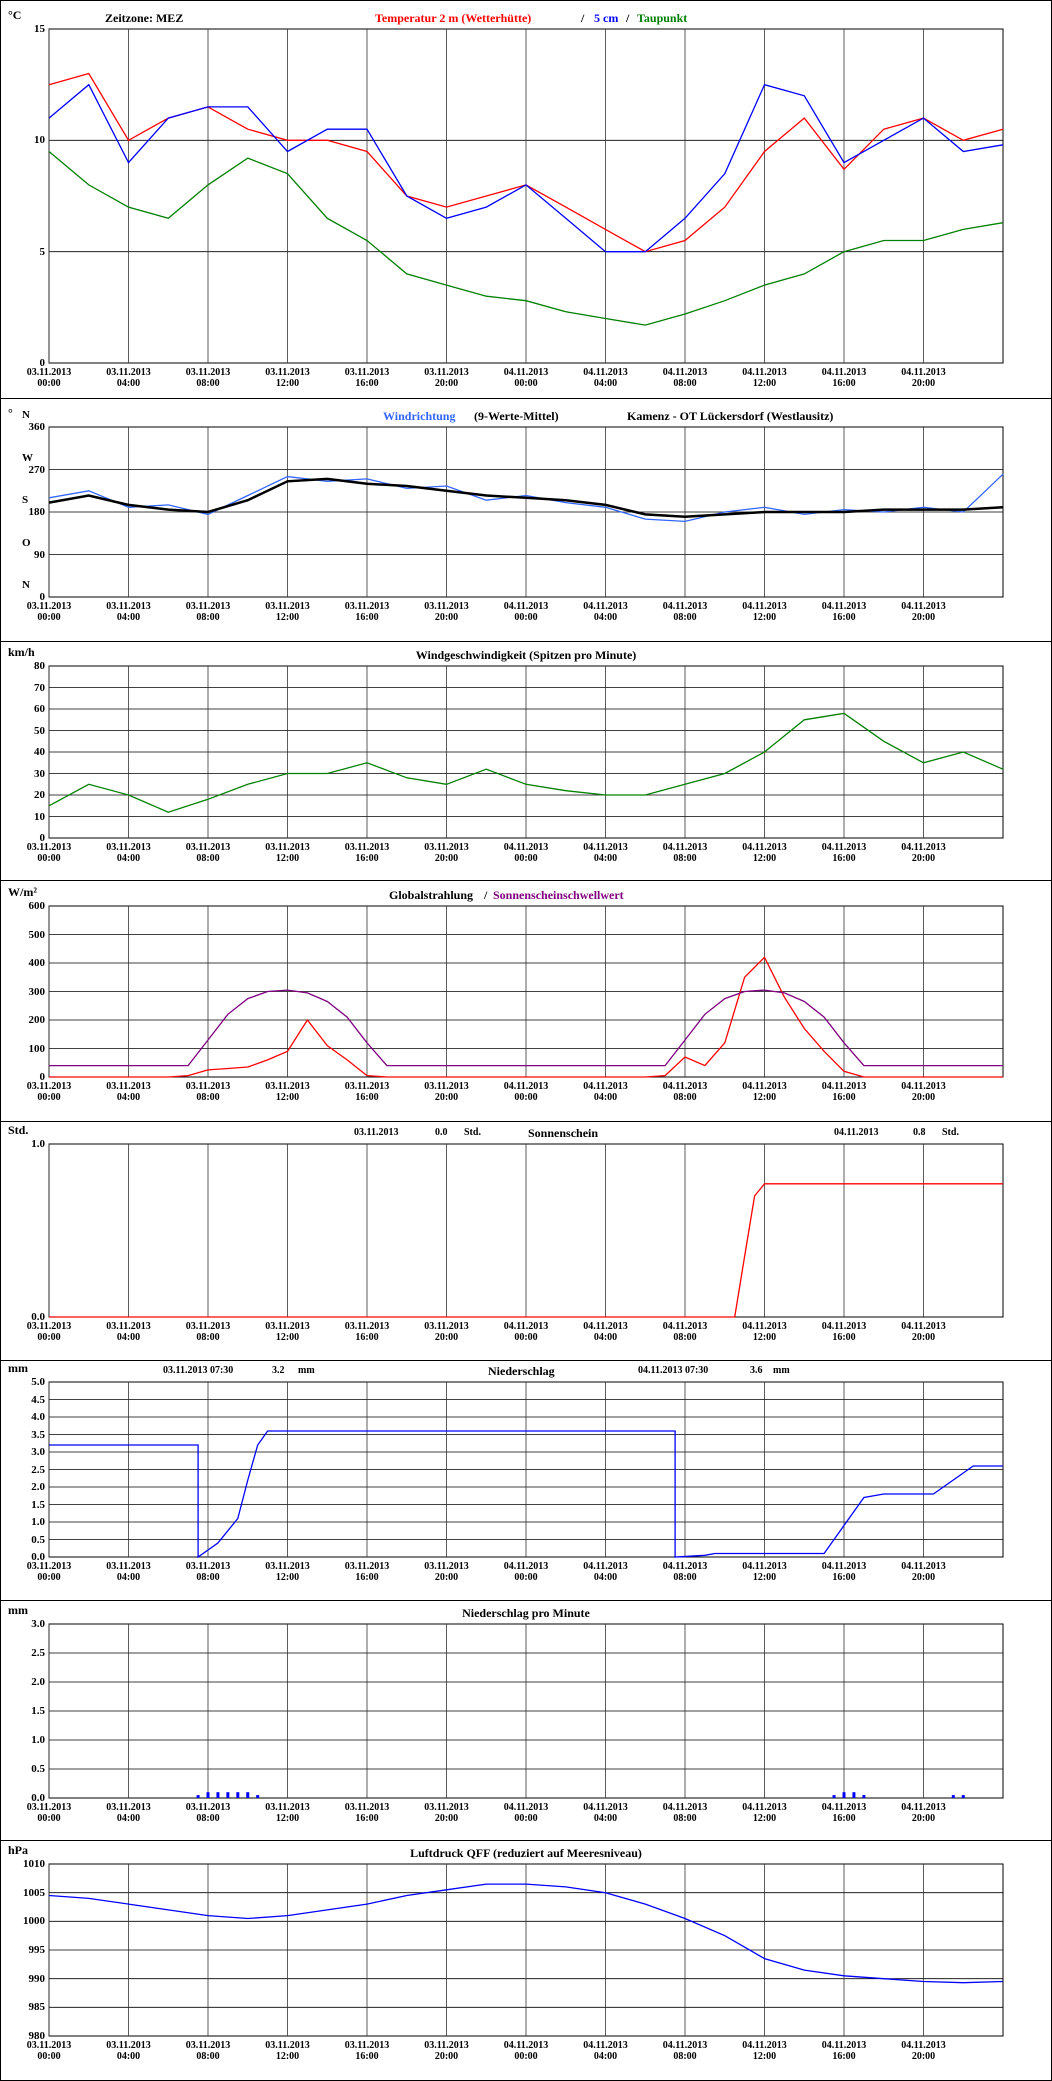  What do you see at coordinates (662, 18) in the screenshot?
I see `header-text: Taupunkt` at bounding box center [662, 18].